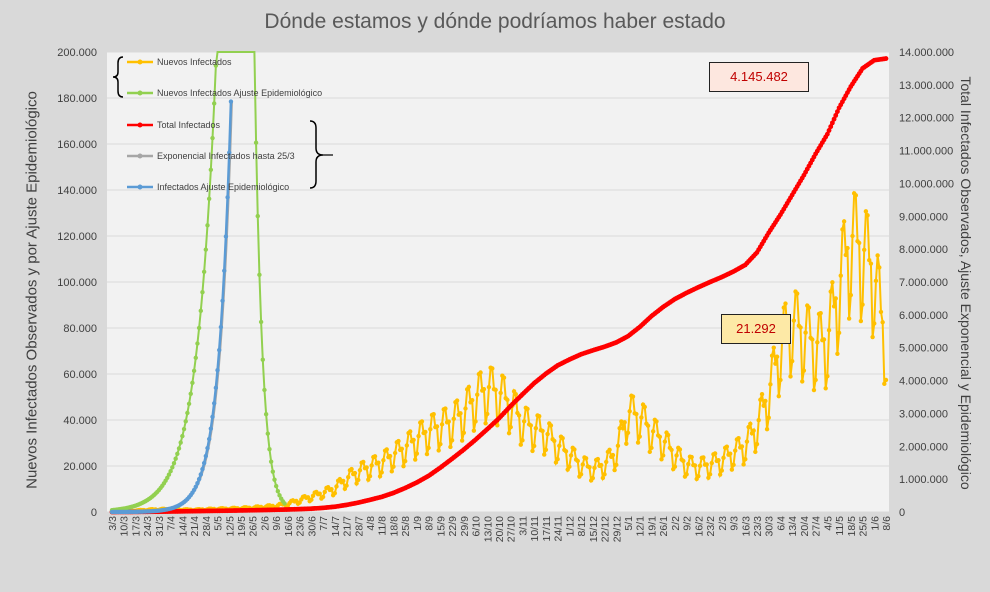  What do you see at coordinates (226, 156) in the screenshot?
I see `legend-label: Exponencial Infectados hasta 25/3` at bounding box center [226, 156].